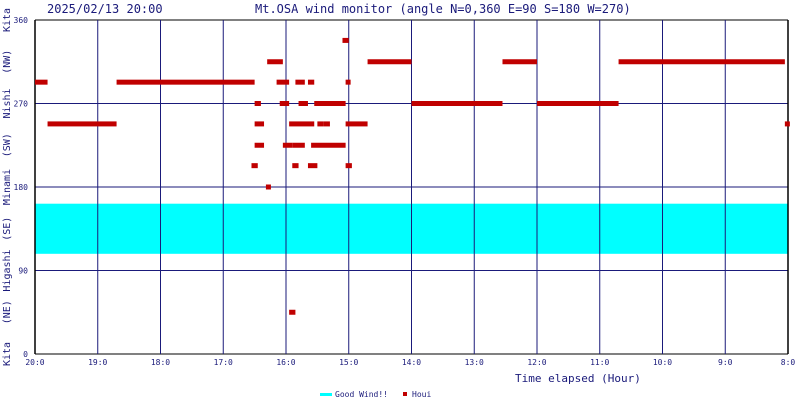 The width and height of the screenshot is (800, 400). Describe the element at coordinates (223, 362) in the screenshot. I see `x-tick-label: 17:0` at that location.